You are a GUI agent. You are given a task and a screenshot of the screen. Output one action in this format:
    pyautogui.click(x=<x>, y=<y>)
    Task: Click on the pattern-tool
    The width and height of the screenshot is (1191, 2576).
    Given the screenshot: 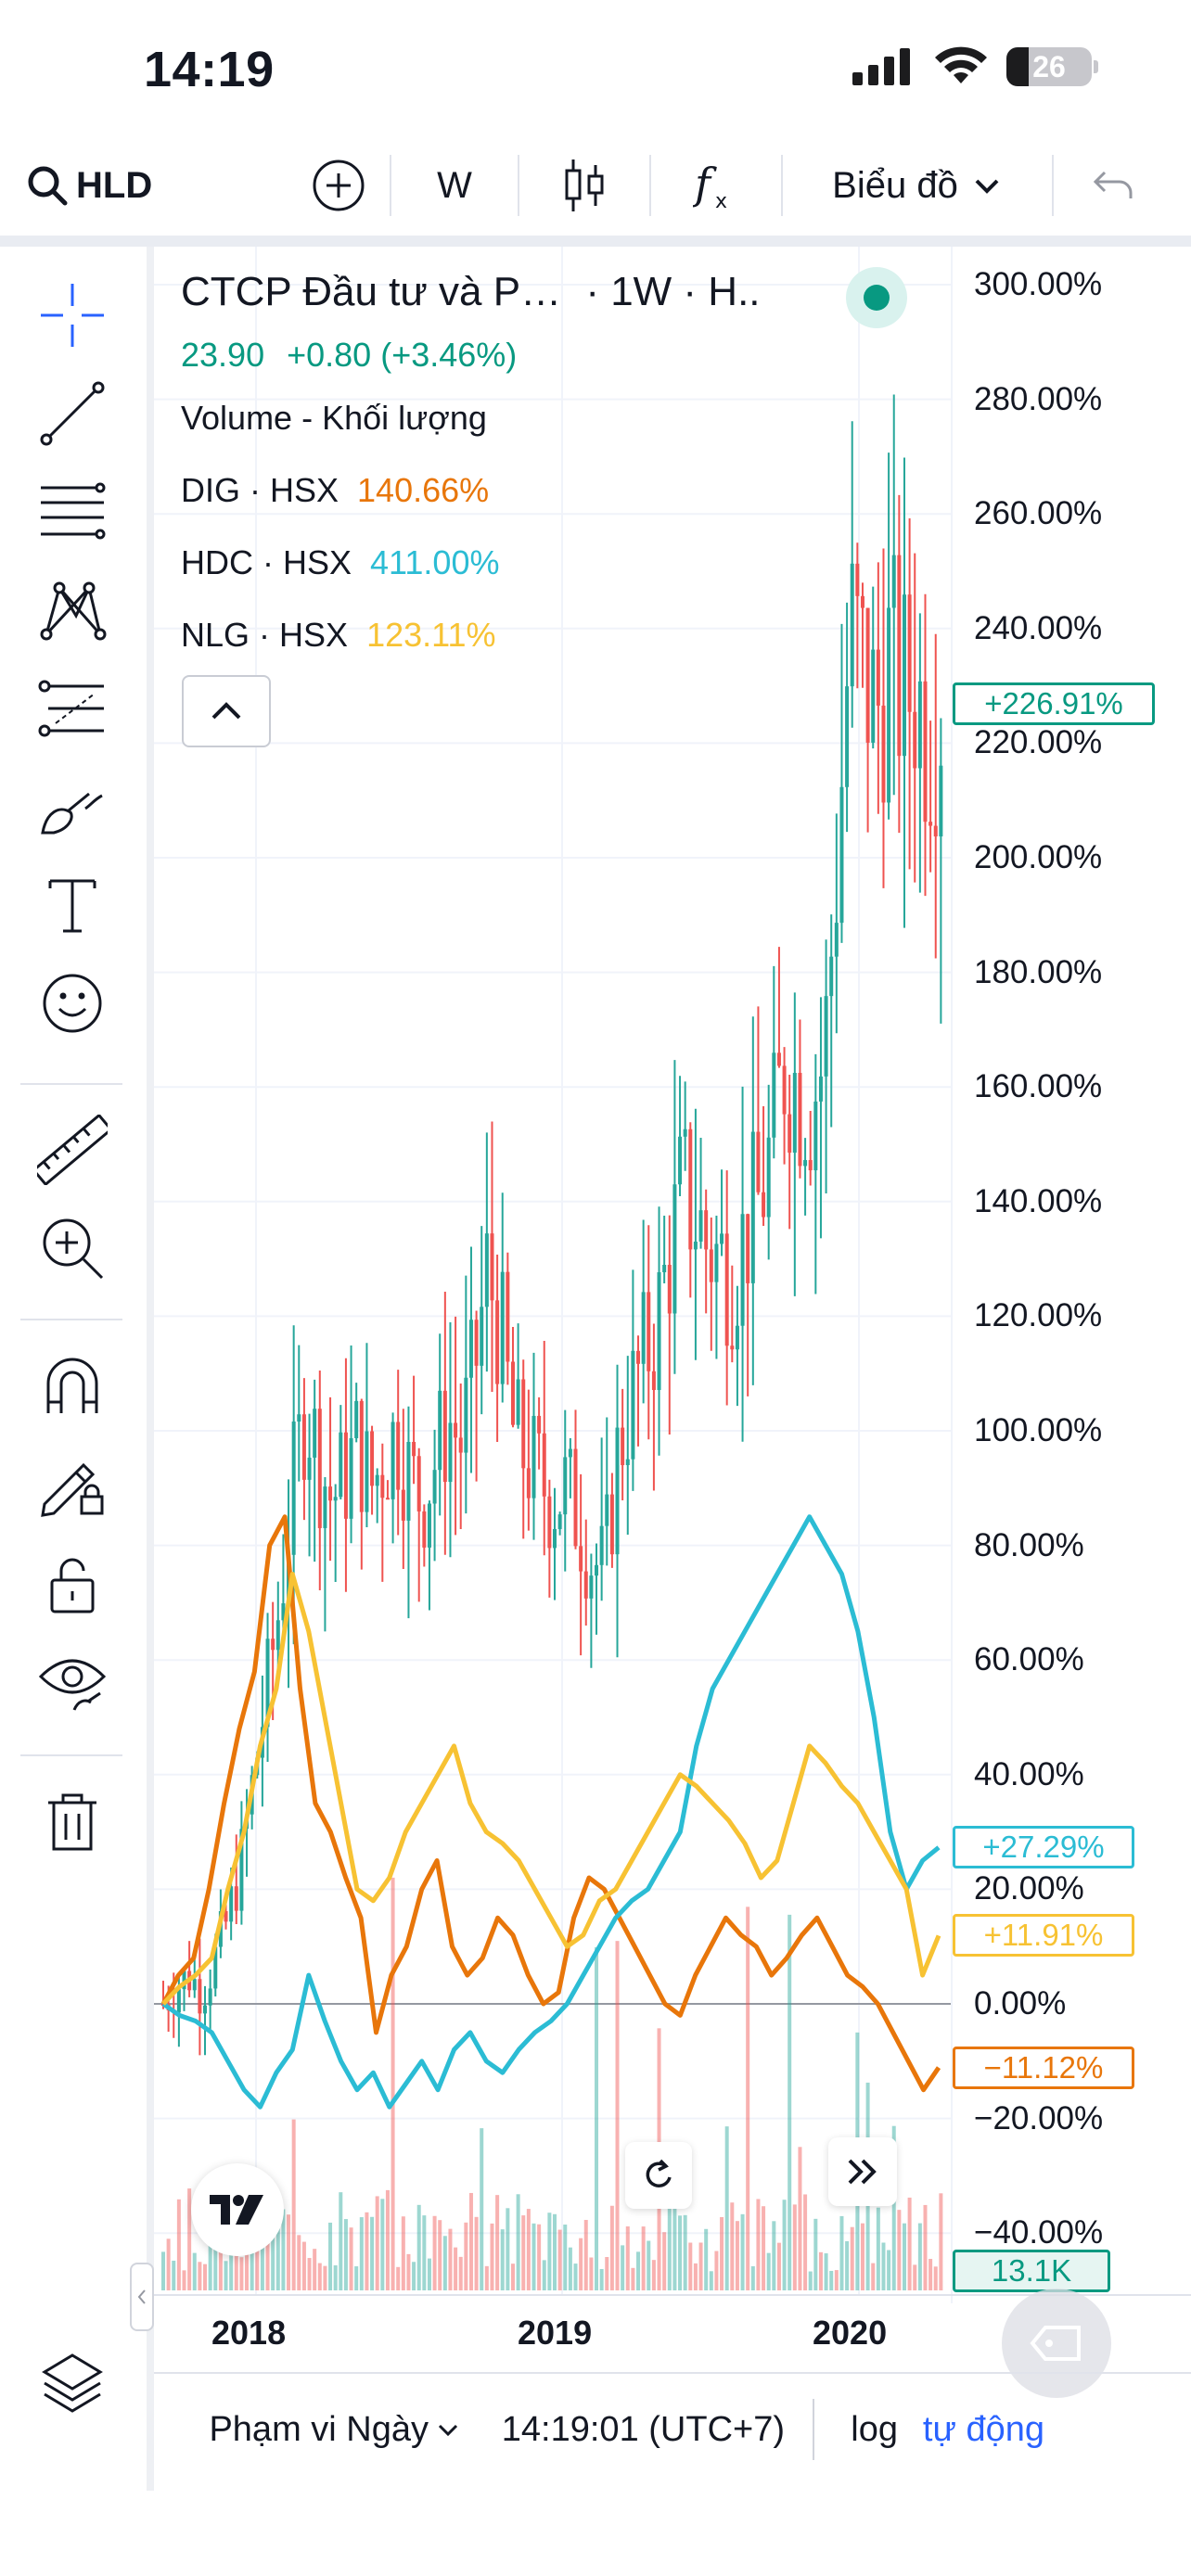 What is the action you would take?
    pyautogui.click(x=72, y=610)
    